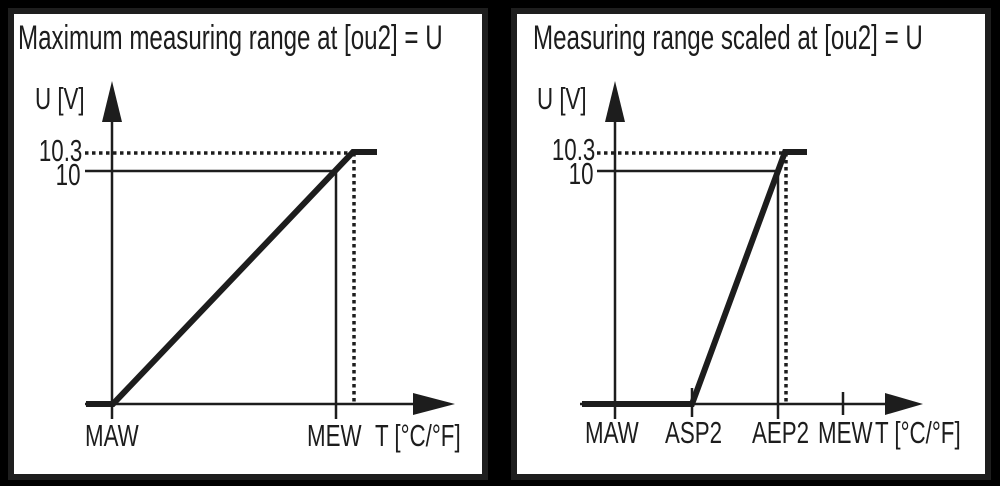  I want to click on x-tick-asp2: ASP2, so click(694, 432).